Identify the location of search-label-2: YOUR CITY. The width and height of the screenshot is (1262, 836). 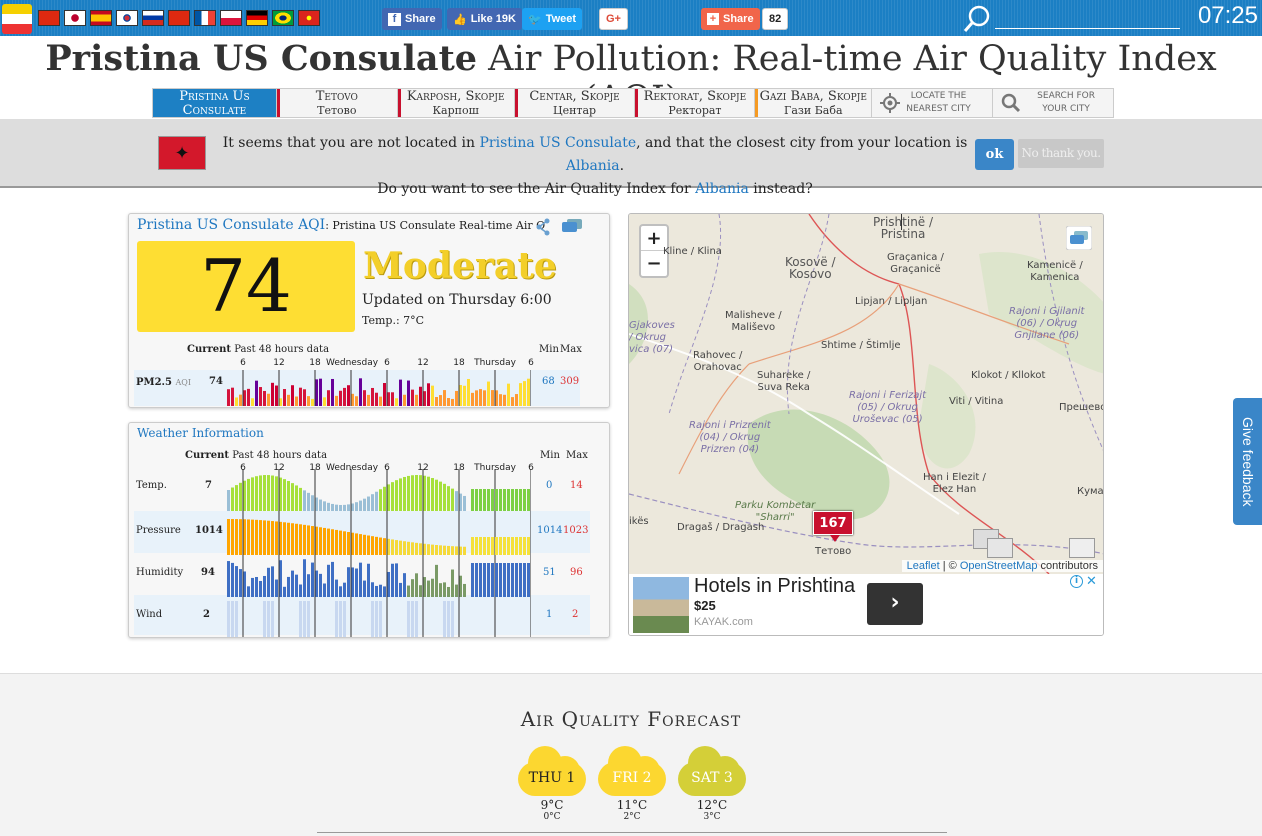
(1066, 109).